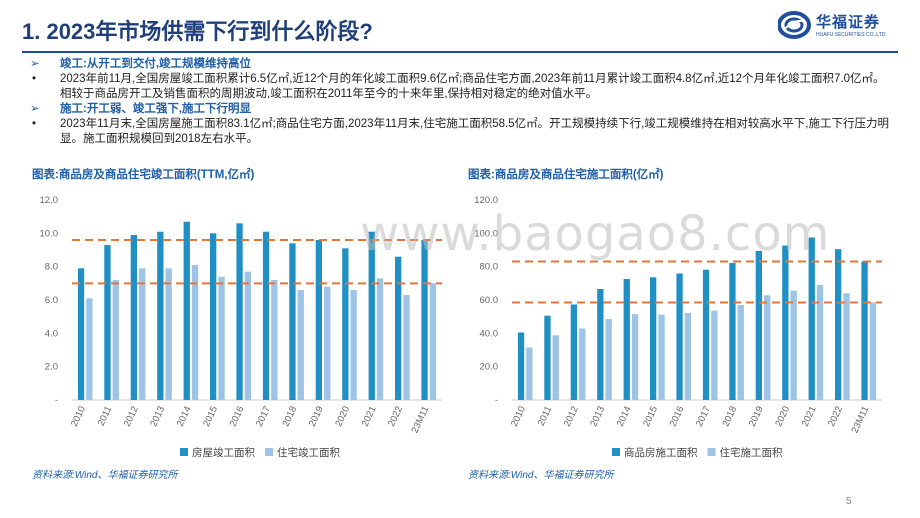  Describe the element at coordinates (49, 200) in the screenshot. I see `y-tick-label: 12.0` at that location.